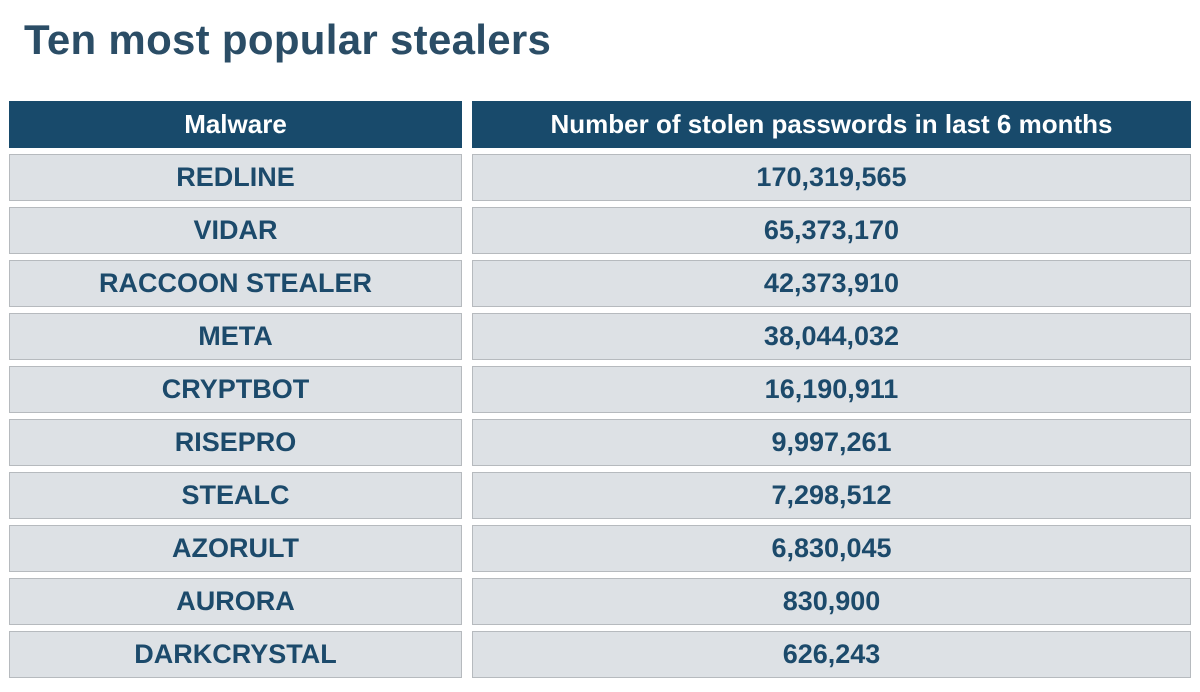 The height and width of the screenshot is (692, 1200). I want to click on malware-cell: META, so click(235, 336).